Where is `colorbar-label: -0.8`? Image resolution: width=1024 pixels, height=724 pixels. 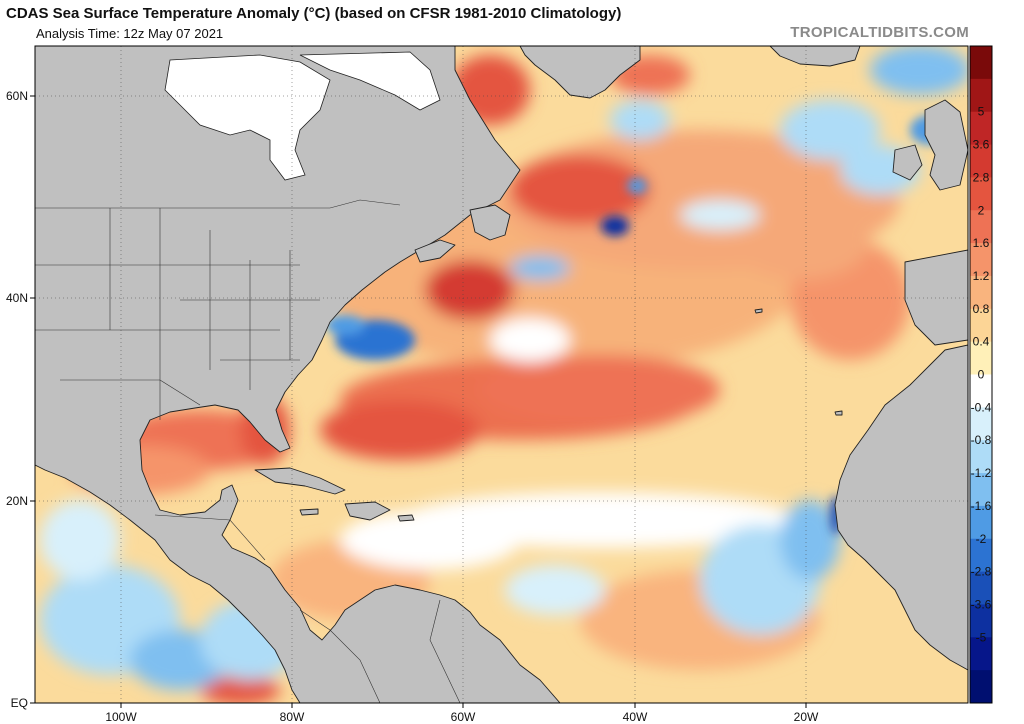
colorbar-label: -0.8 is located at coordinates (981, 440).